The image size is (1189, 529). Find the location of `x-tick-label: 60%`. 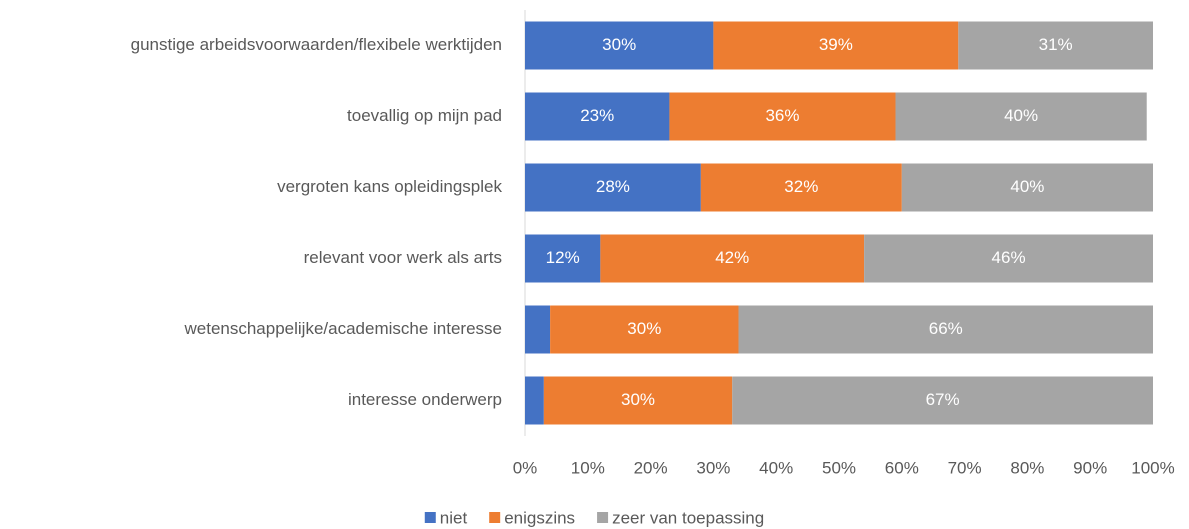

x-tick-label: 60% is located at coordinates (902, 467).